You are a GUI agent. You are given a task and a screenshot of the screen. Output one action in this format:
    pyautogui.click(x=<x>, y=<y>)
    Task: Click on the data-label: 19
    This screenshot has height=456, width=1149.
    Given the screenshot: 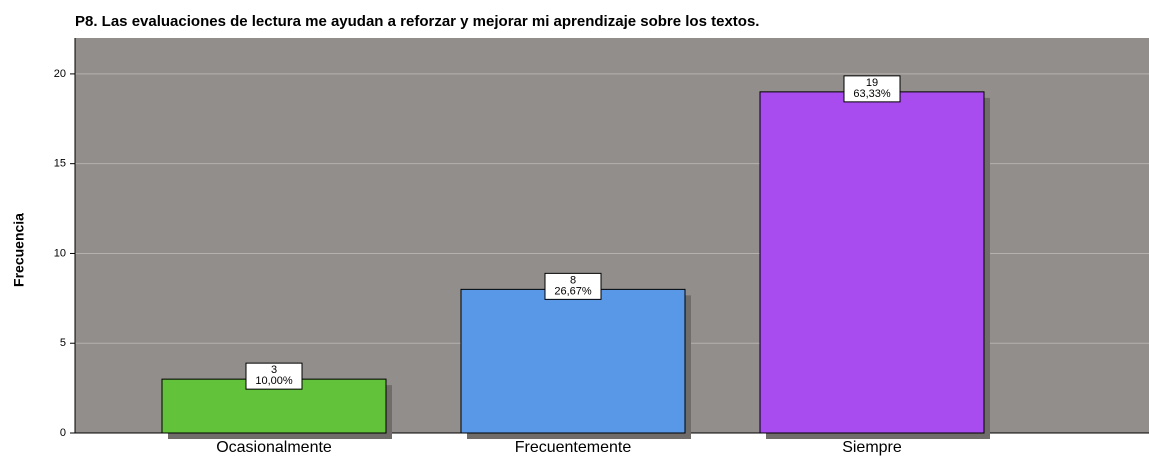 What is the action you would take?
    pyautogui.click(x=872, y=83)
    